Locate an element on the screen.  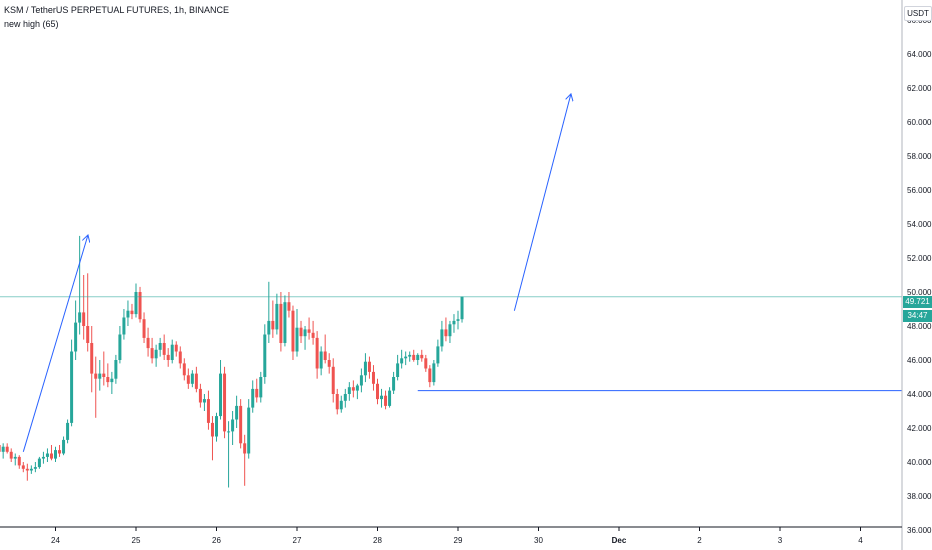
time-tick-label: 26 is located at coordinates (216, 540).